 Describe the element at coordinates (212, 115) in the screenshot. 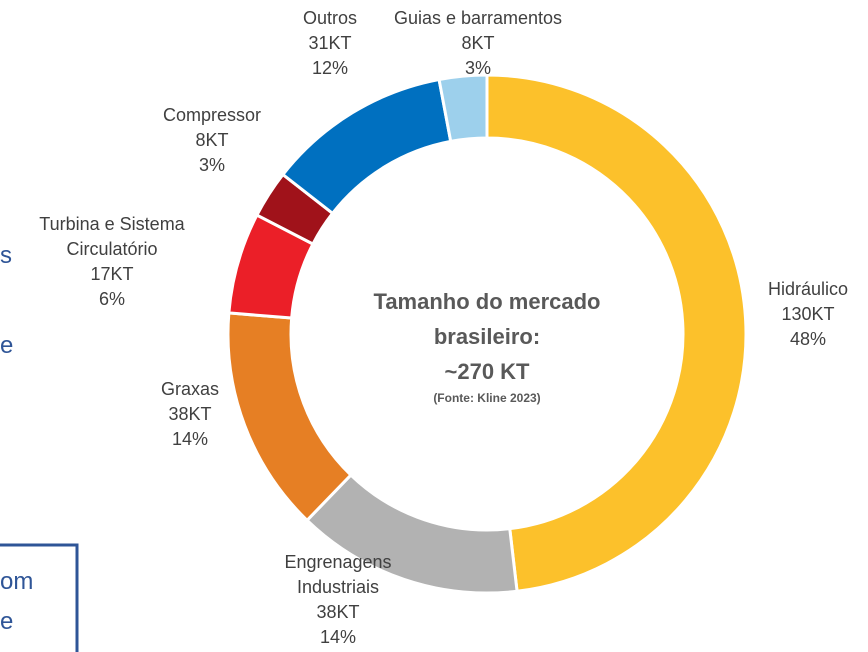

I see `category-label: Compressor` at that location.